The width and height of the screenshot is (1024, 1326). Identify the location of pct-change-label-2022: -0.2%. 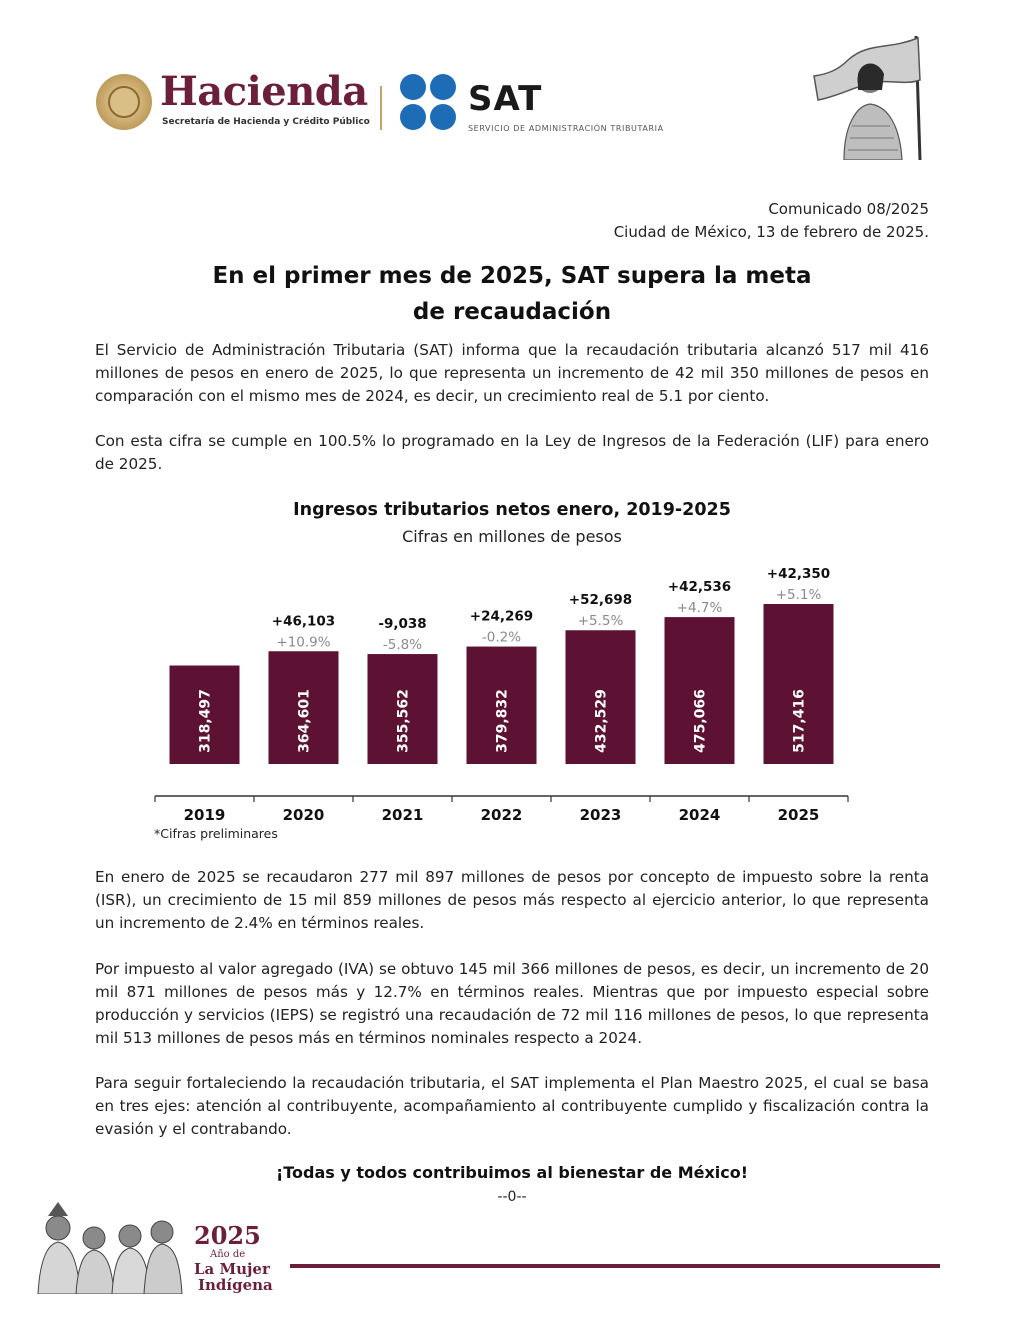
(501, 638).